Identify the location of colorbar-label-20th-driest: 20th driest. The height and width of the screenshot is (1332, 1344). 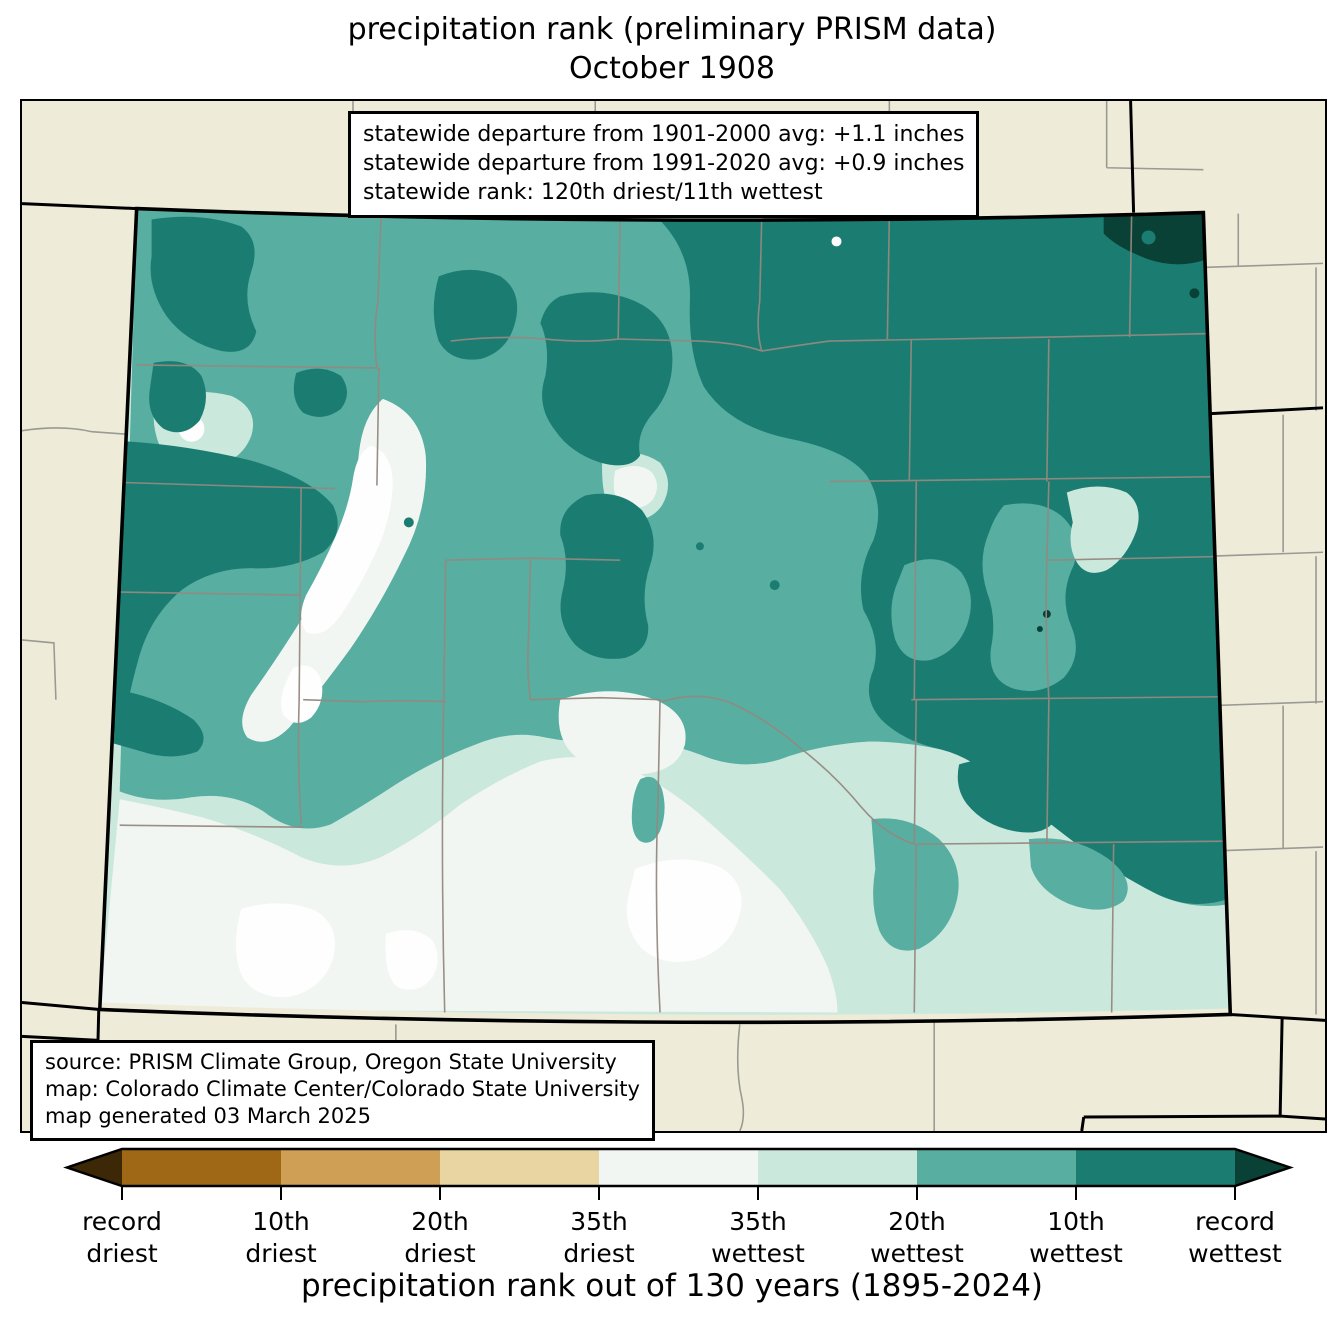
(440, 1237).